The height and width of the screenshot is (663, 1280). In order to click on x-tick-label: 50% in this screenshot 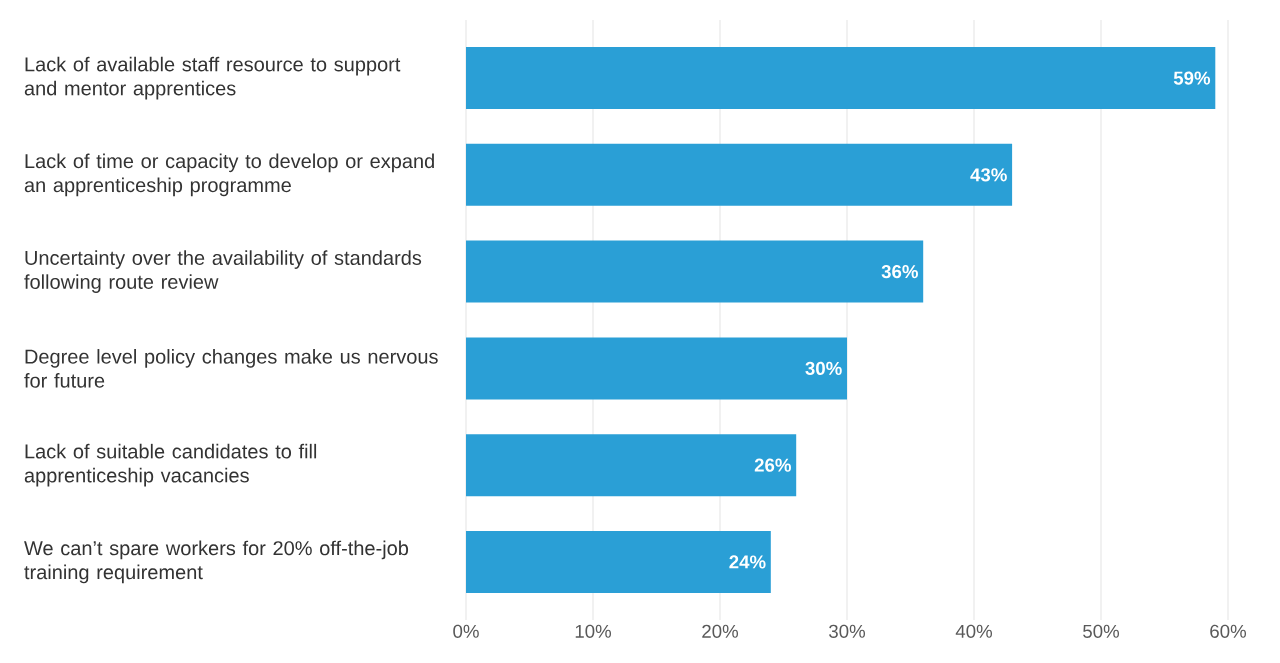, I will do `click(1101, 631)`.